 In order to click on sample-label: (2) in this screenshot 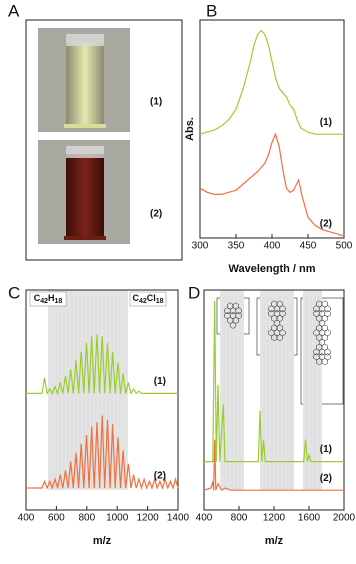, I will do `click(156, 214)`.